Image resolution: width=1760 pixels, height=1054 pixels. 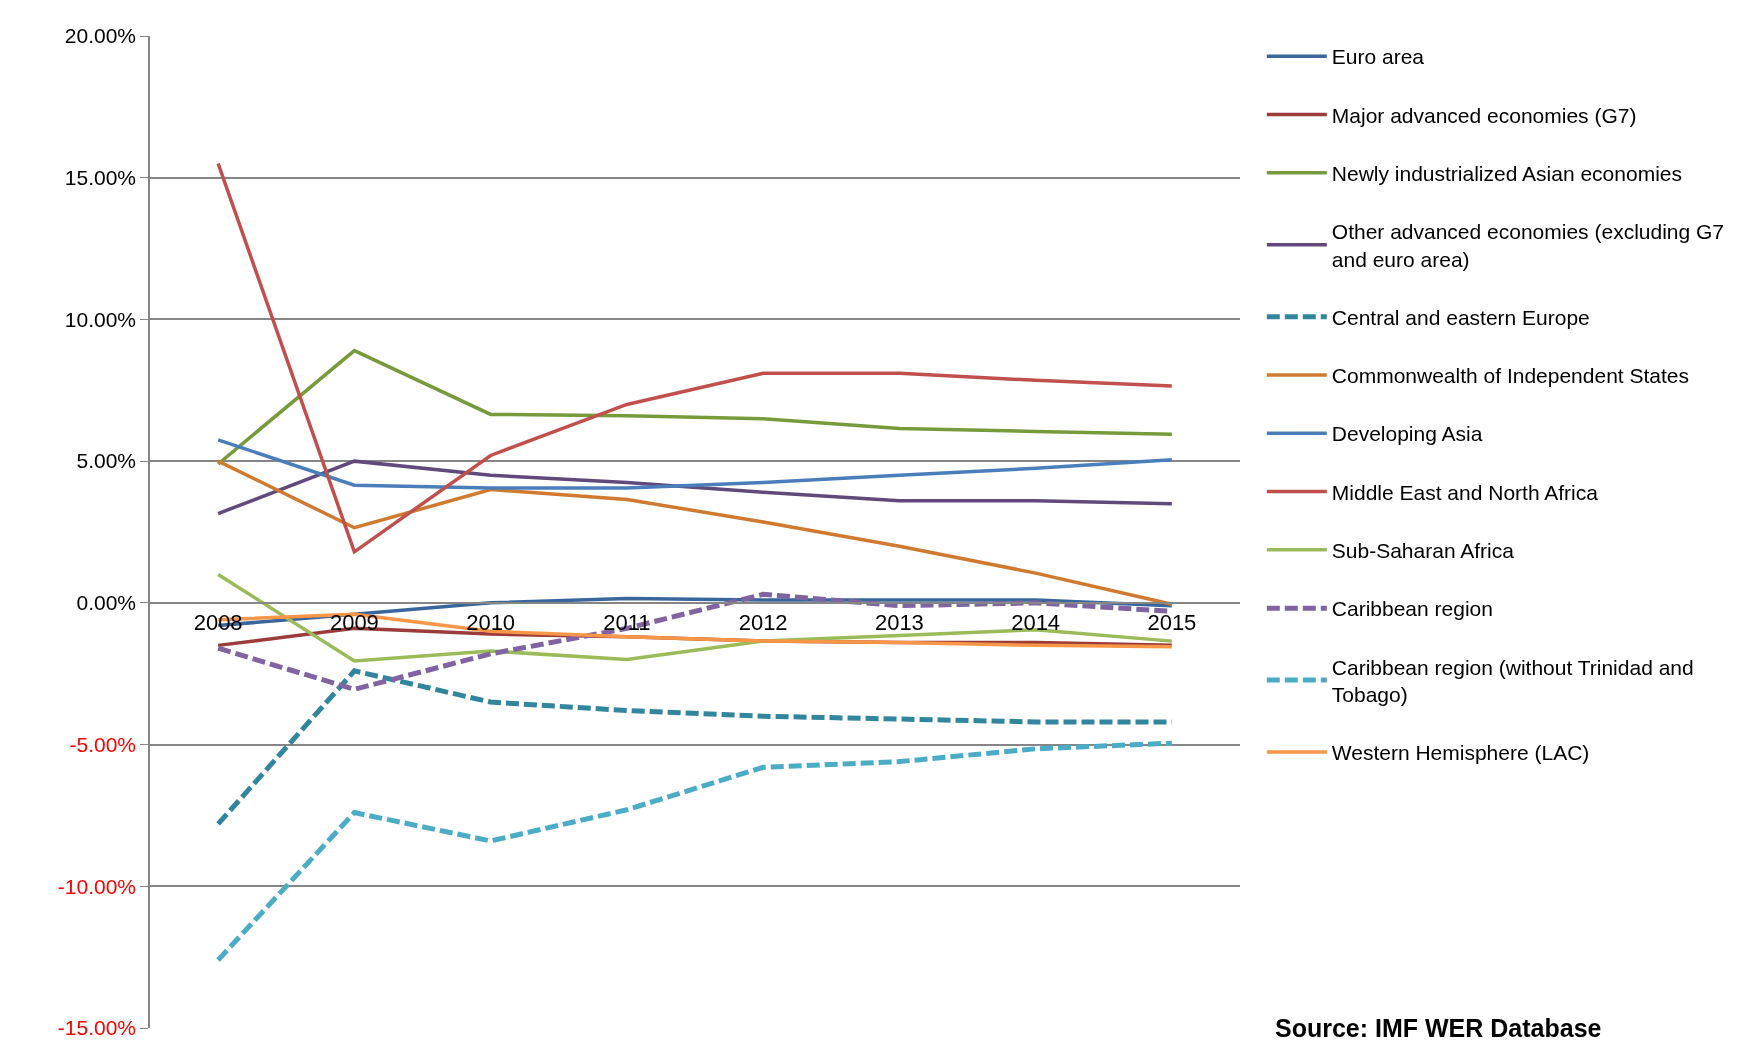 I want to click on x-tick-label: 2012, so click(x=763, y=623).